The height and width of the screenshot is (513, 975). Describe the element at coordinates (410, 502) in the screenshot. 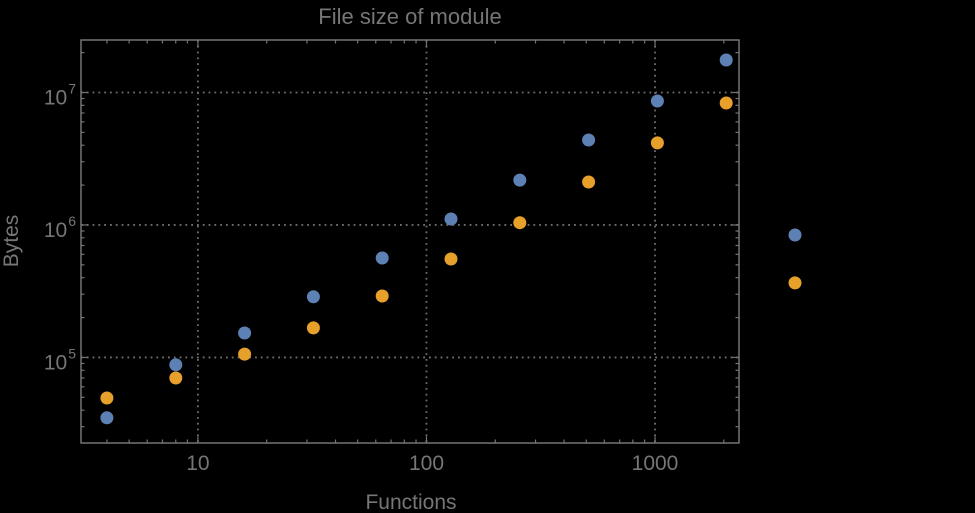

I see `x-axis-label: Functions` at that location.